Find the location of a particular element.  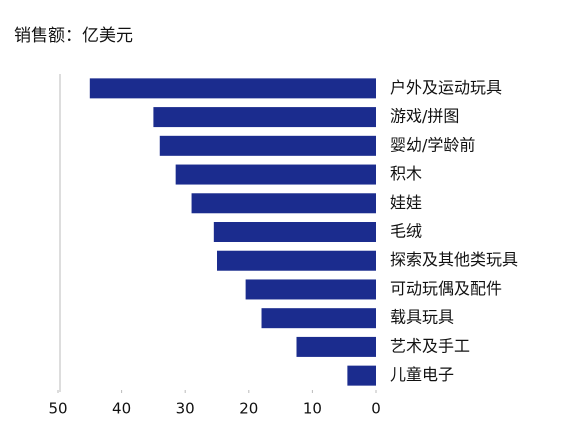

chart-title: 销售额：亿美元 is located at coordinates (73, 36).